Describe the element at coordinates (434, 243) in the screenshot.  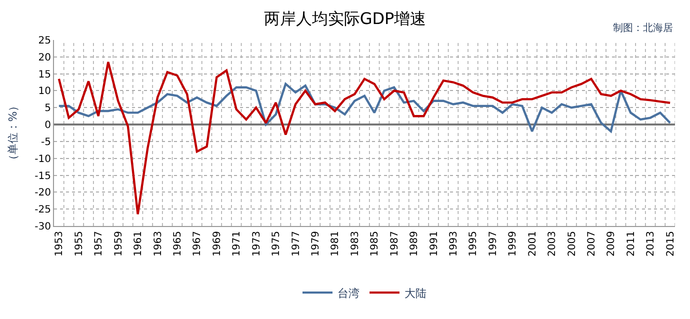
I see `x-tick-label: 1991` at that location.